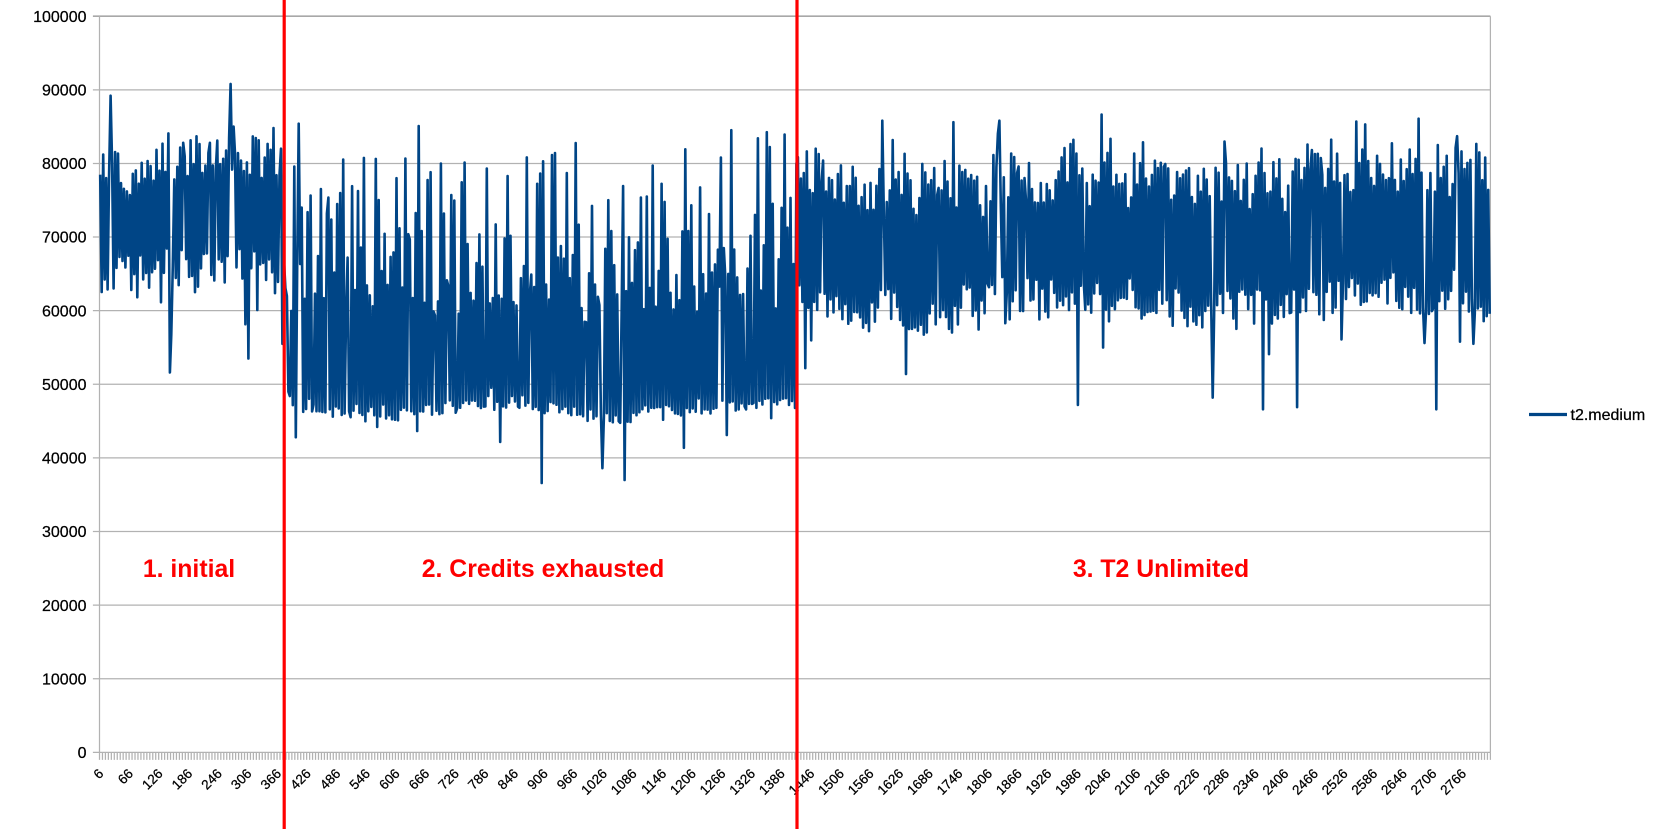 The width and height of the screenshot is (1664, 829). What do you see at coordinates (543, 569) in the screenshot?
I see `svg-text: 2. Credits exhausted` at bounding box center [543, 569].